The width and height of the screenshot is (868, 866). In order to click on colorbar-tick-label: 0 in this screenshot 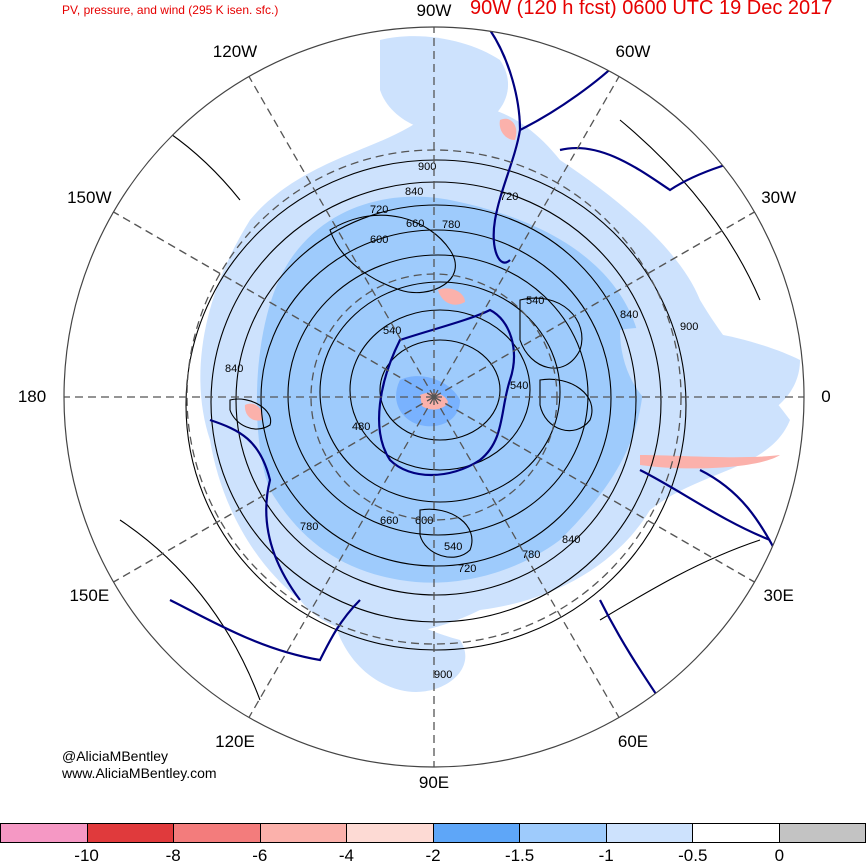, I will do `click(779, 855)`.